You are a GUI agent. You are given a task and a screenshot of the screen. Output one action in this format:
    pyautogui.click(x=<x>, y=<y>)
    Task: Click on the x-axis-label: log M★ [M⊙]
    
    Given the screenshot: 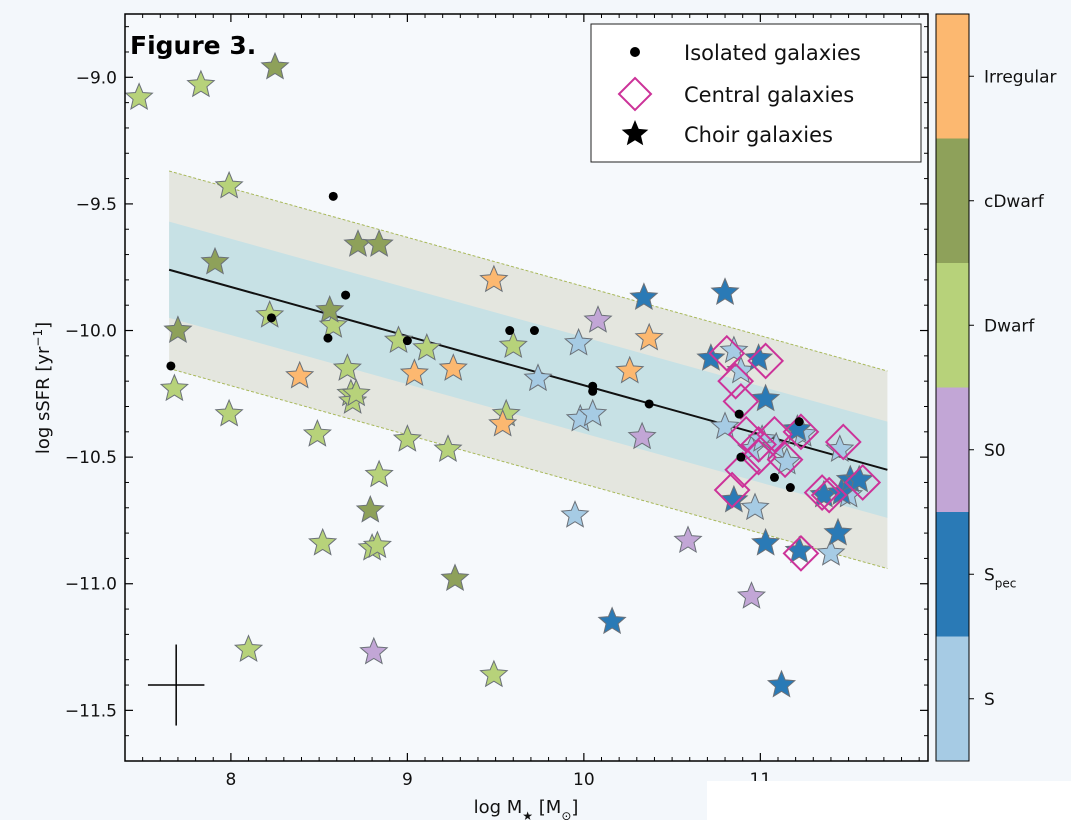 What is the action you would take?
    pyautogui.click(x=526, y=808)
    